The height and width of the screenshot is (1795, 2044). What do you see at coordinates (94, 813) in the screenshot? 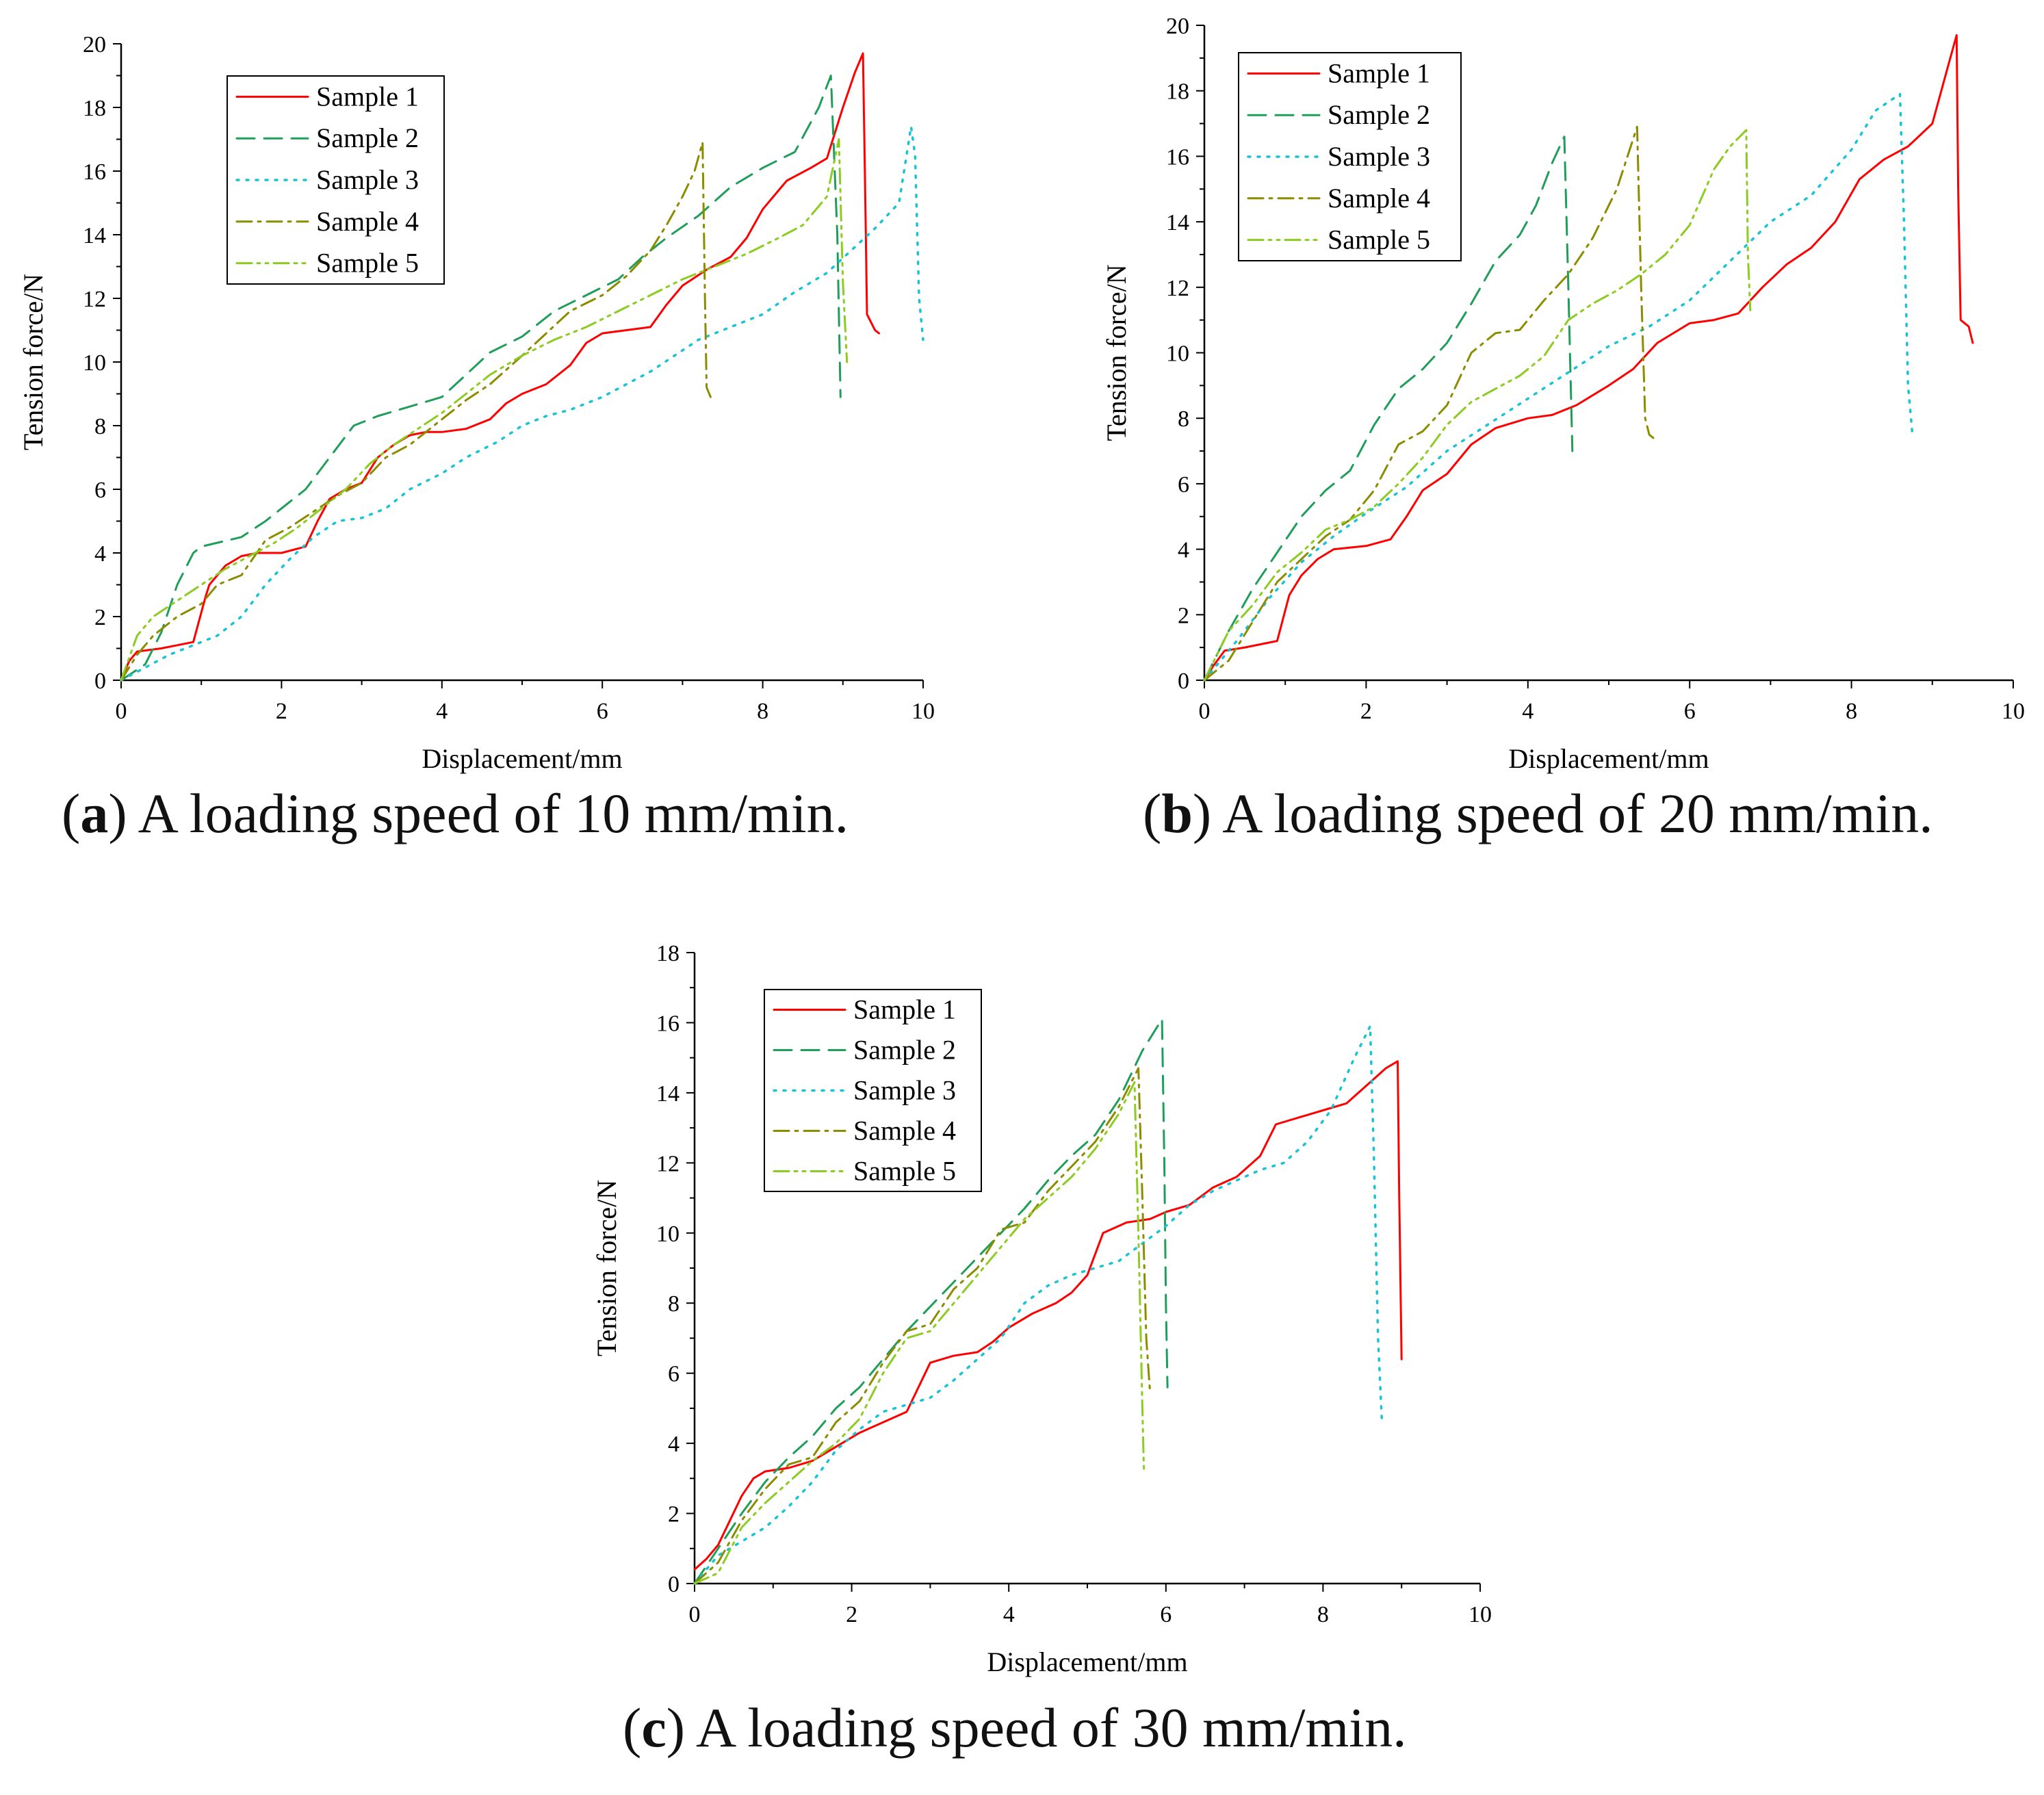
I see `caption-a-label: a` at bounding box center [94, 813].